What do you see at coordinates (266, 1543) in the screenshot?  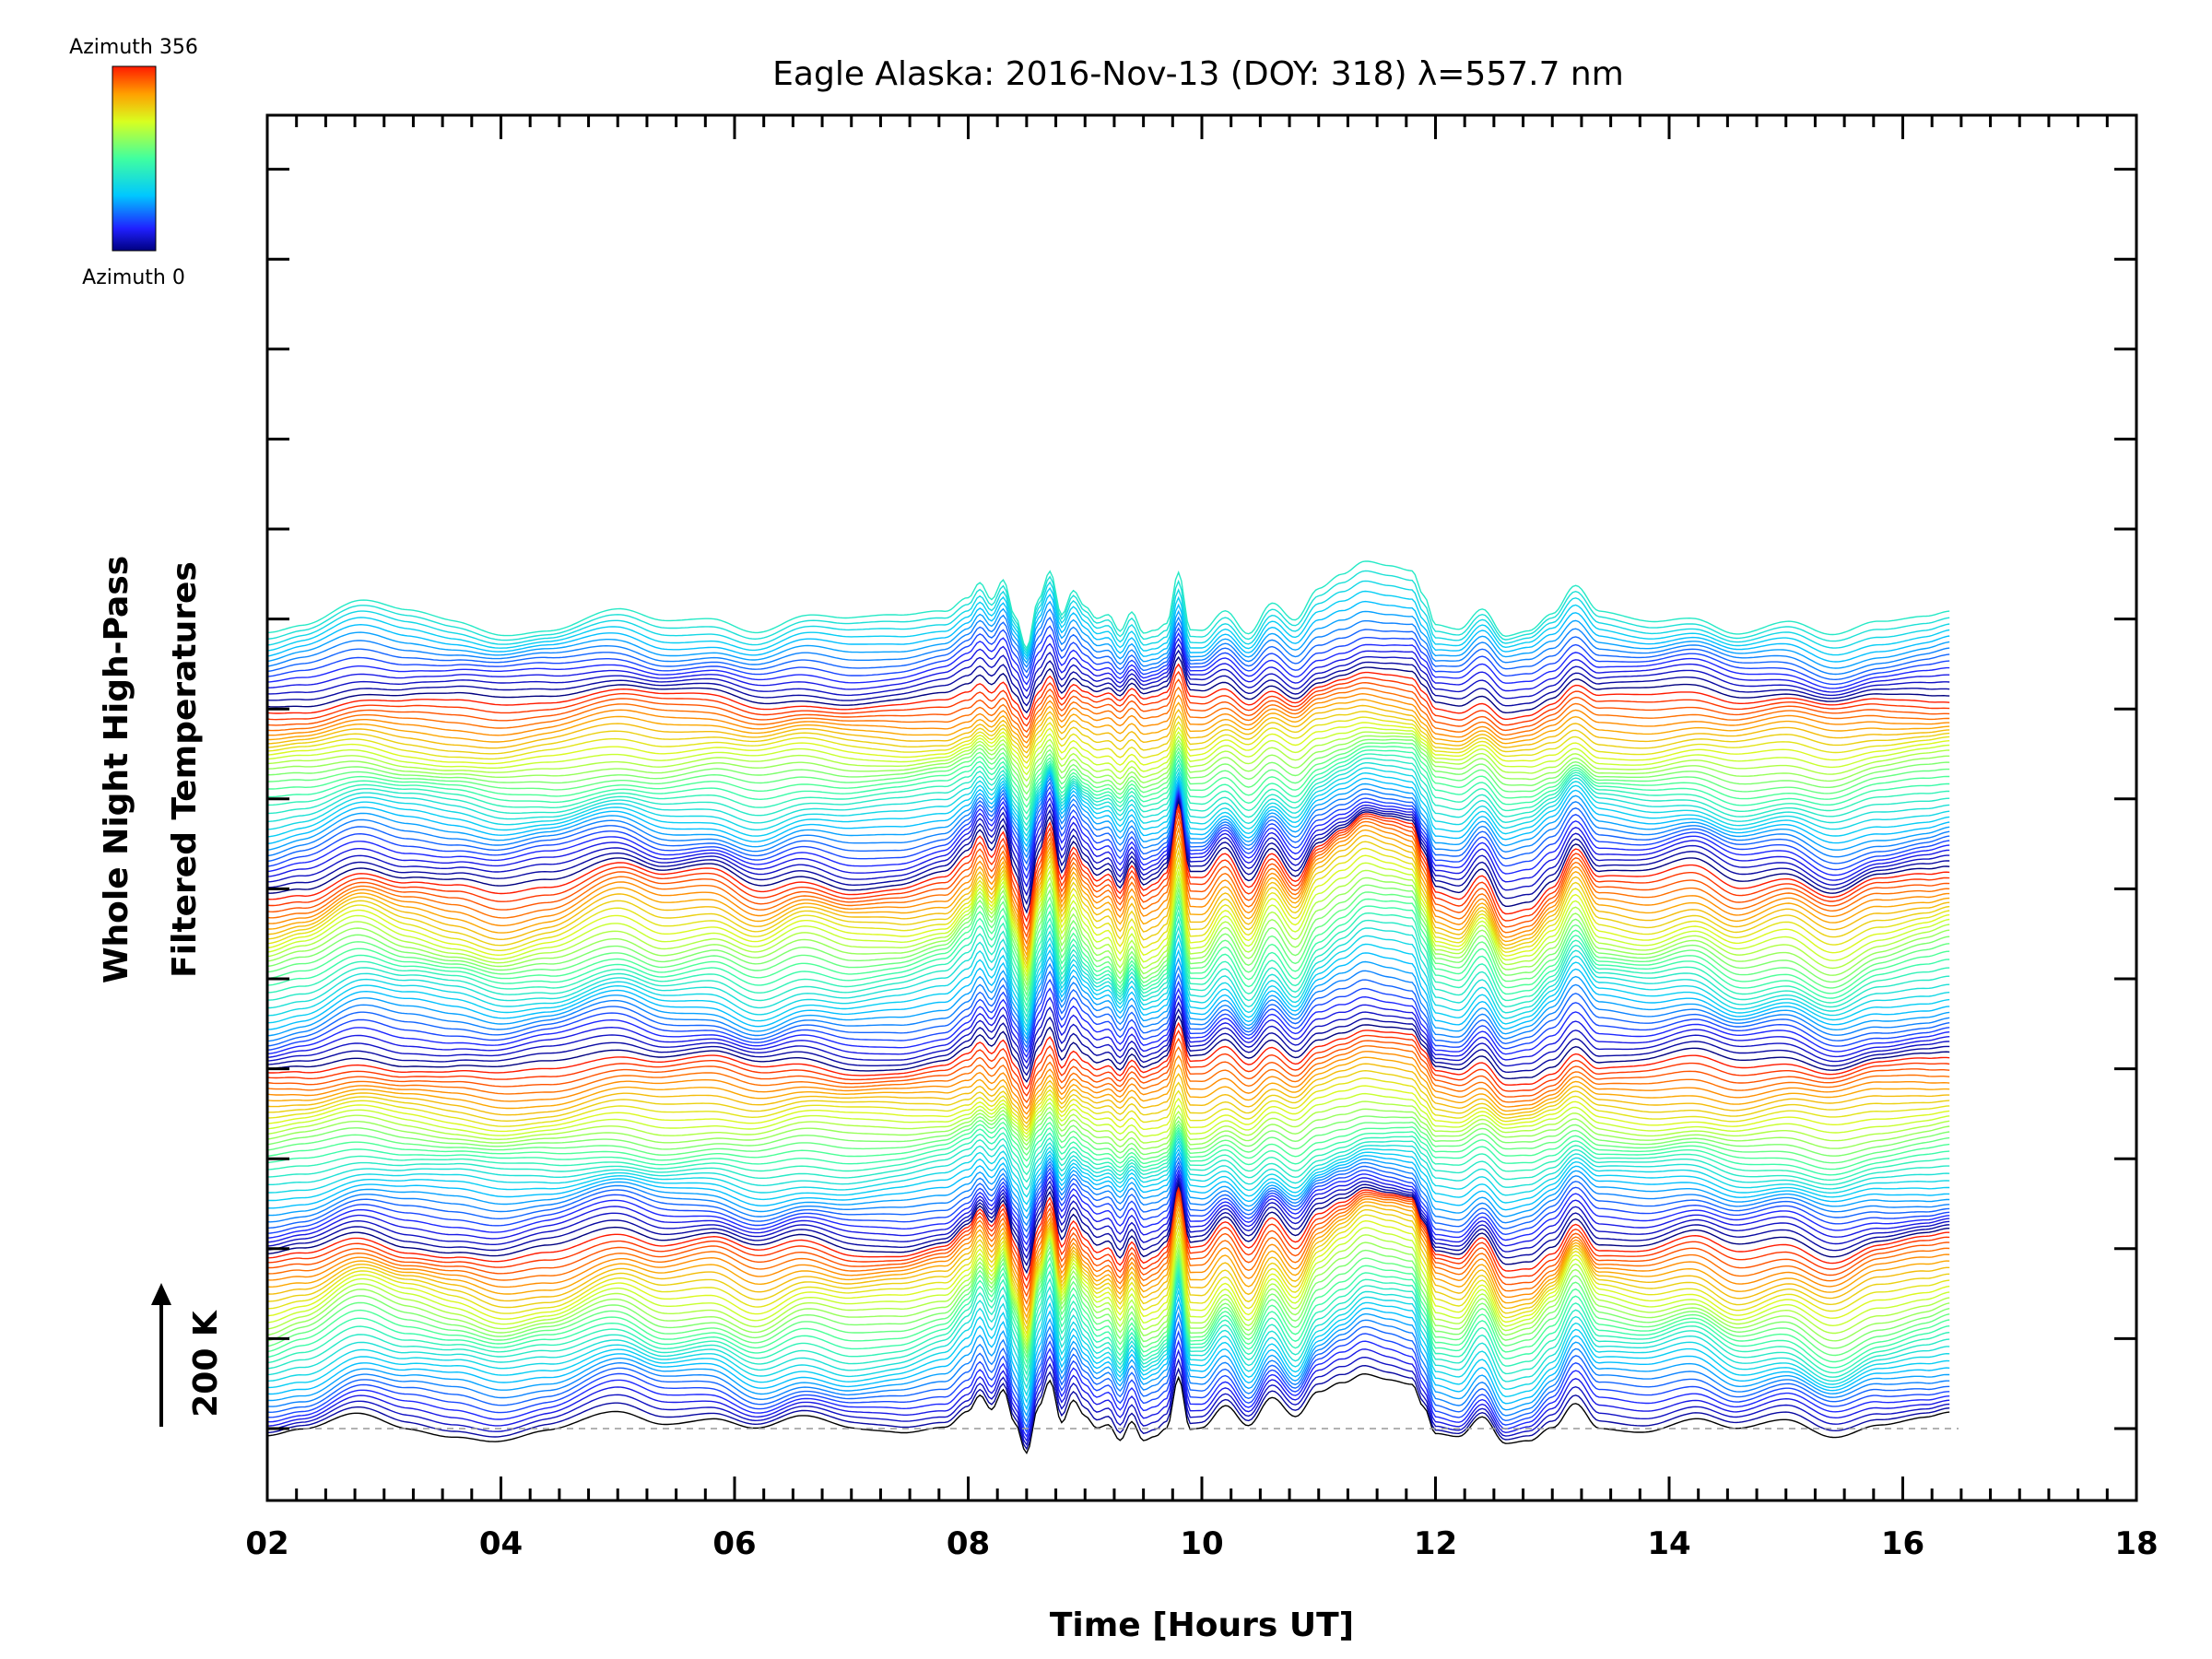 I see `x-tick-label: 02` at bounding box center [266, 1543].